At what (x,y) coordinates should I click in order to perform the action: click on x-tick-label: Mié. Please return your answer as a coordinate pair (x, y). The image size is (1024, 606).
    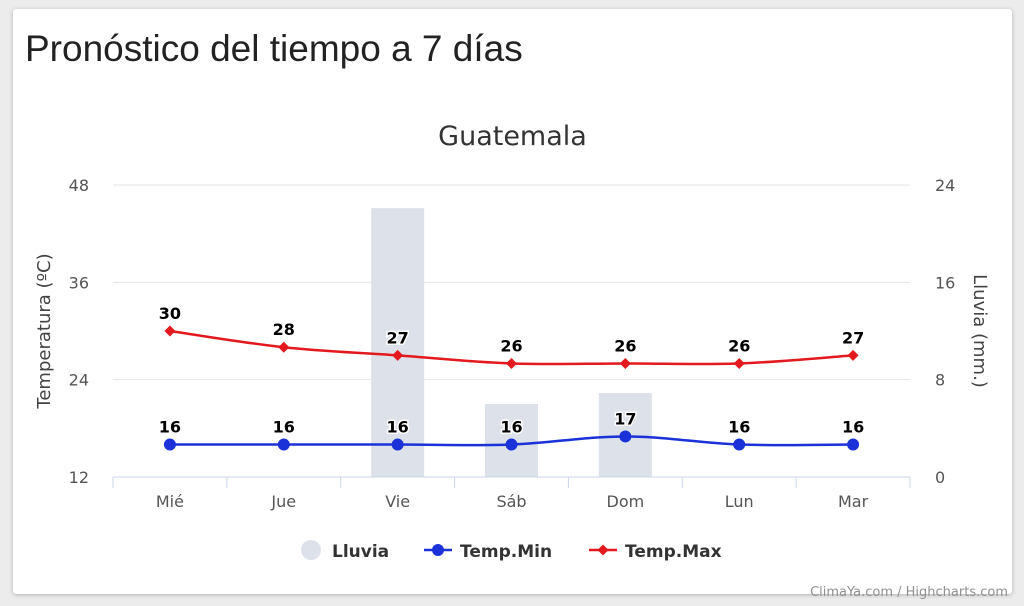
    Looking at the image, I should click on (170, 501).